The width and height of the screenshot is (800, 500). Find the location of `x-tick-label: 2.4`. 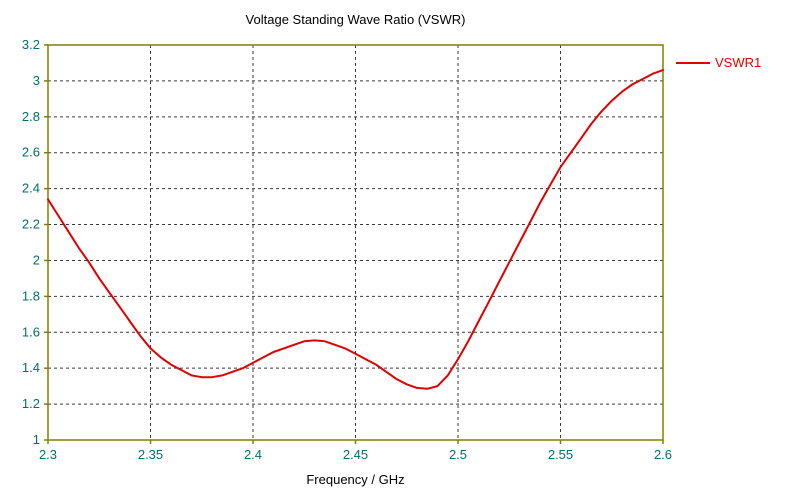

x-tick-label: 2.4 is located at coordinates (253, 454).